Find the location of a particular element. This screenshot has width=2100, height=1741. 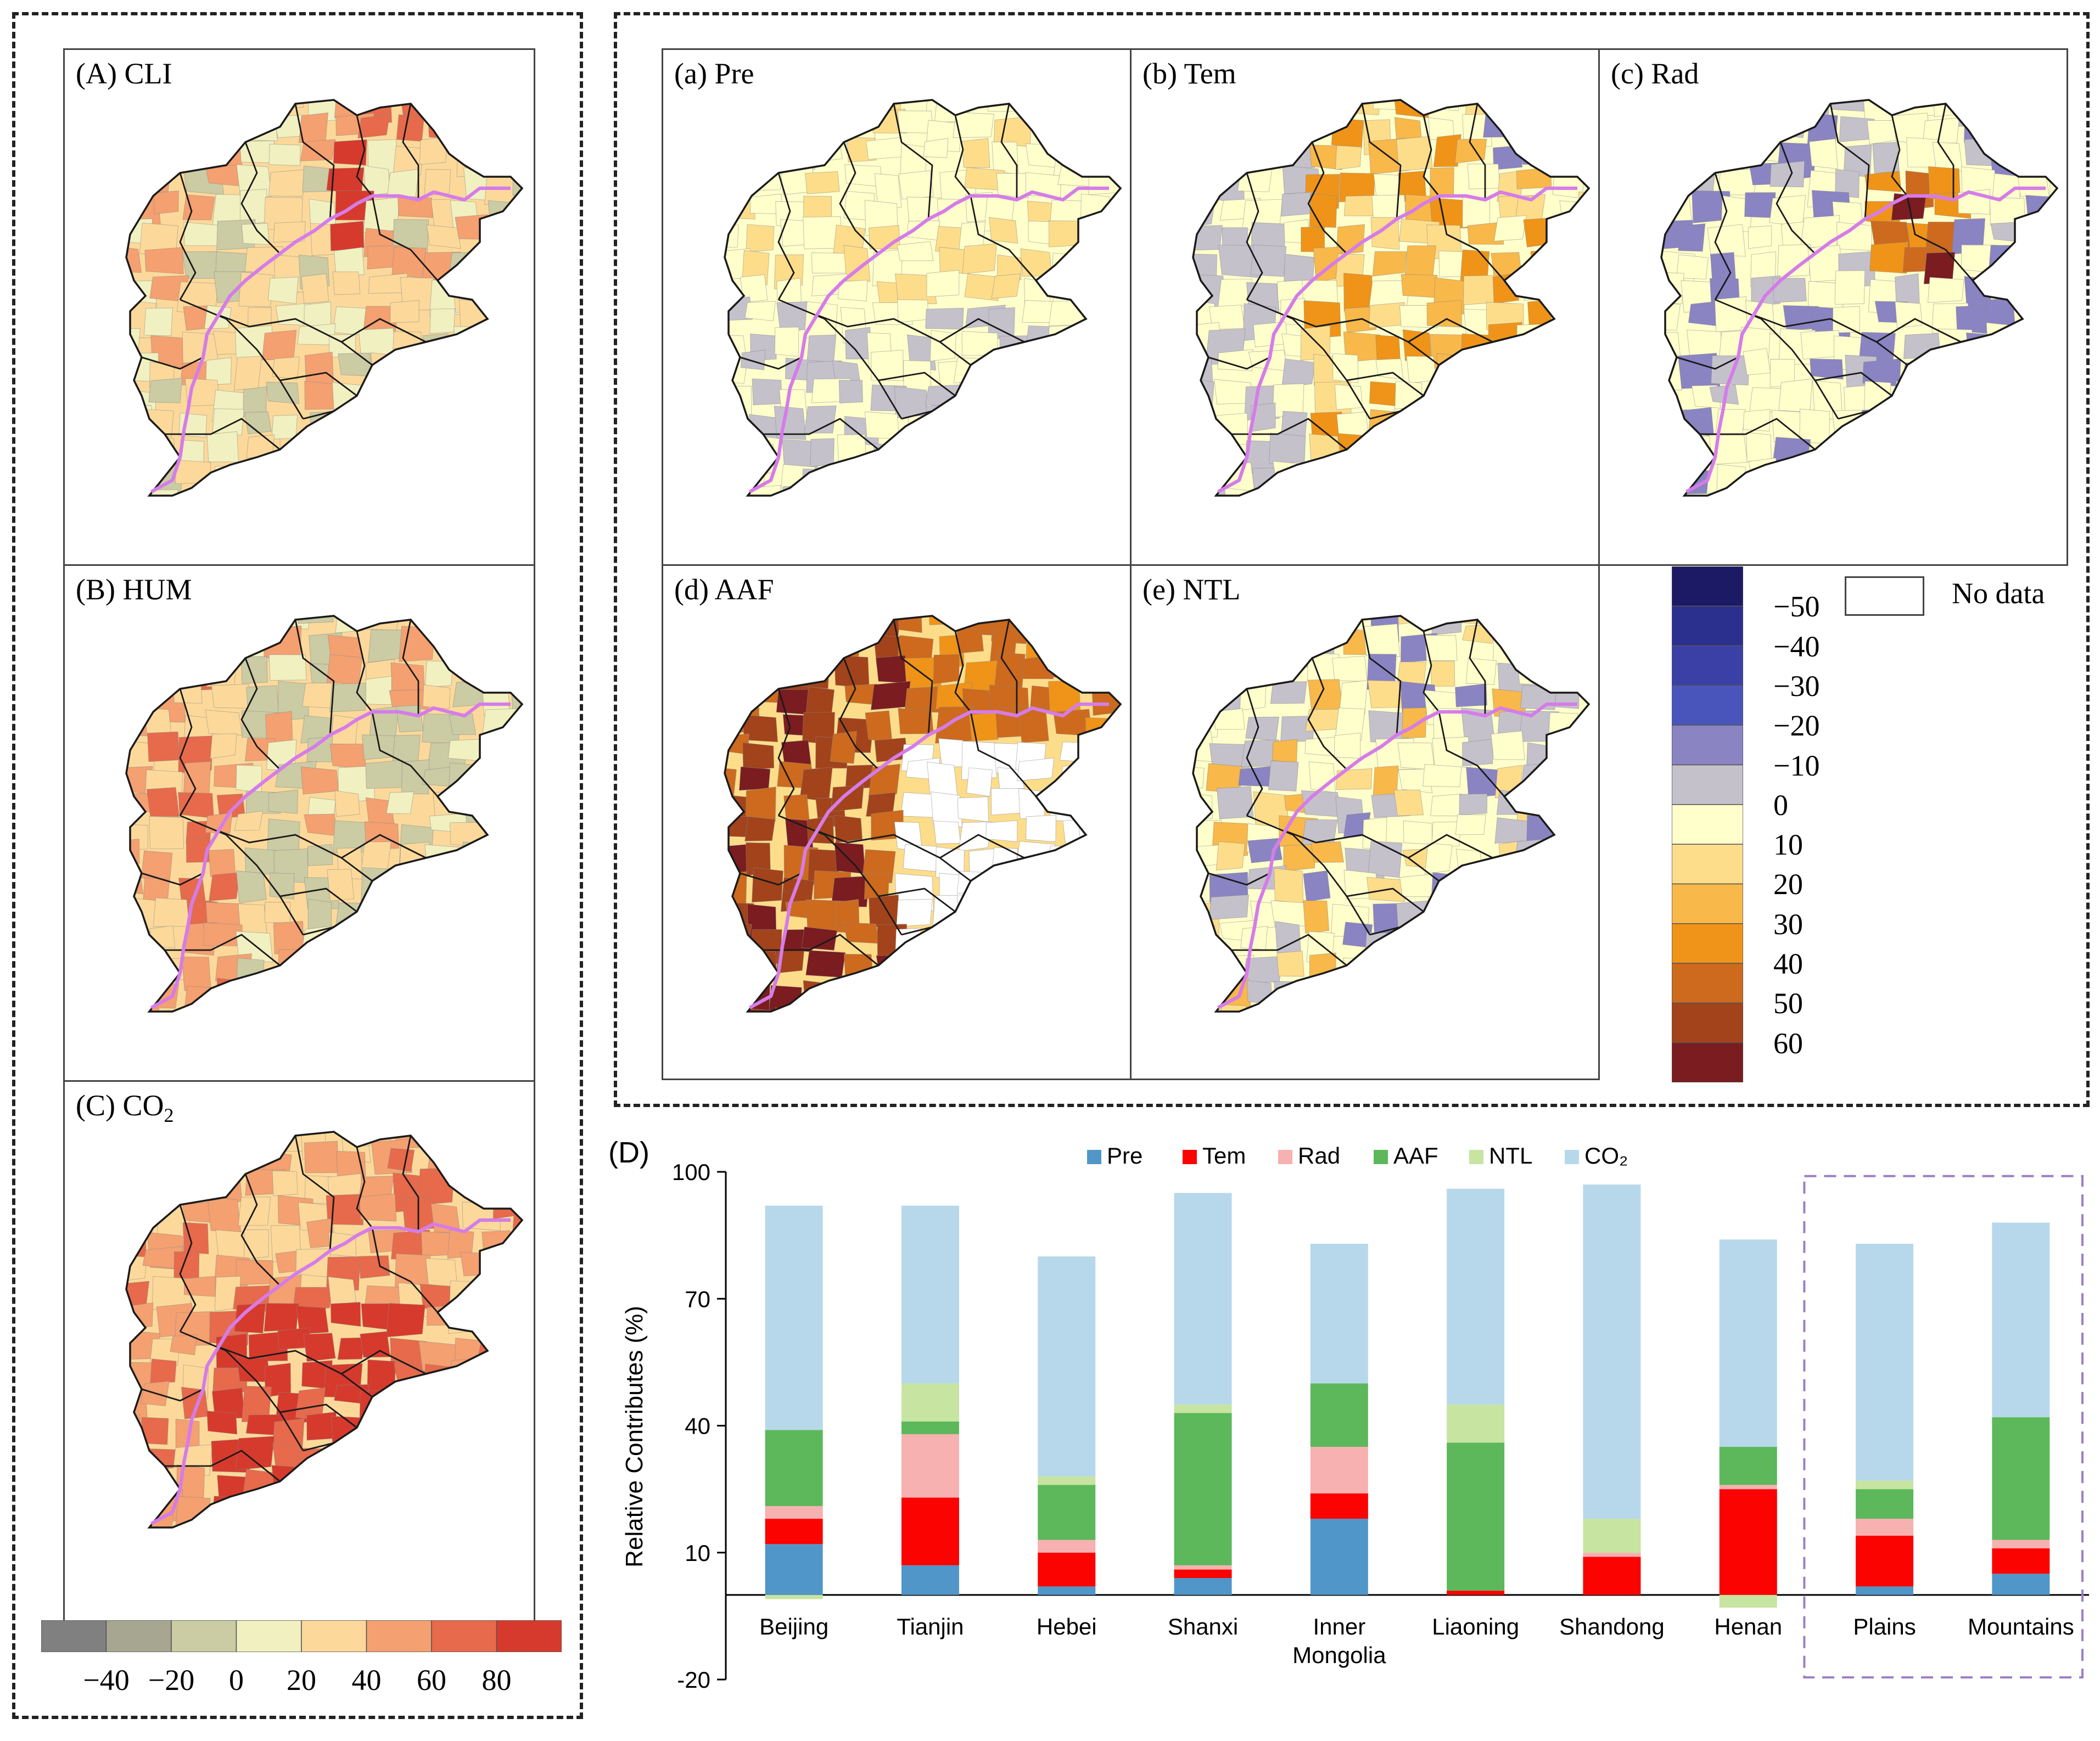

x-tick-label: Beijing is located at coordinates (793, 1626).